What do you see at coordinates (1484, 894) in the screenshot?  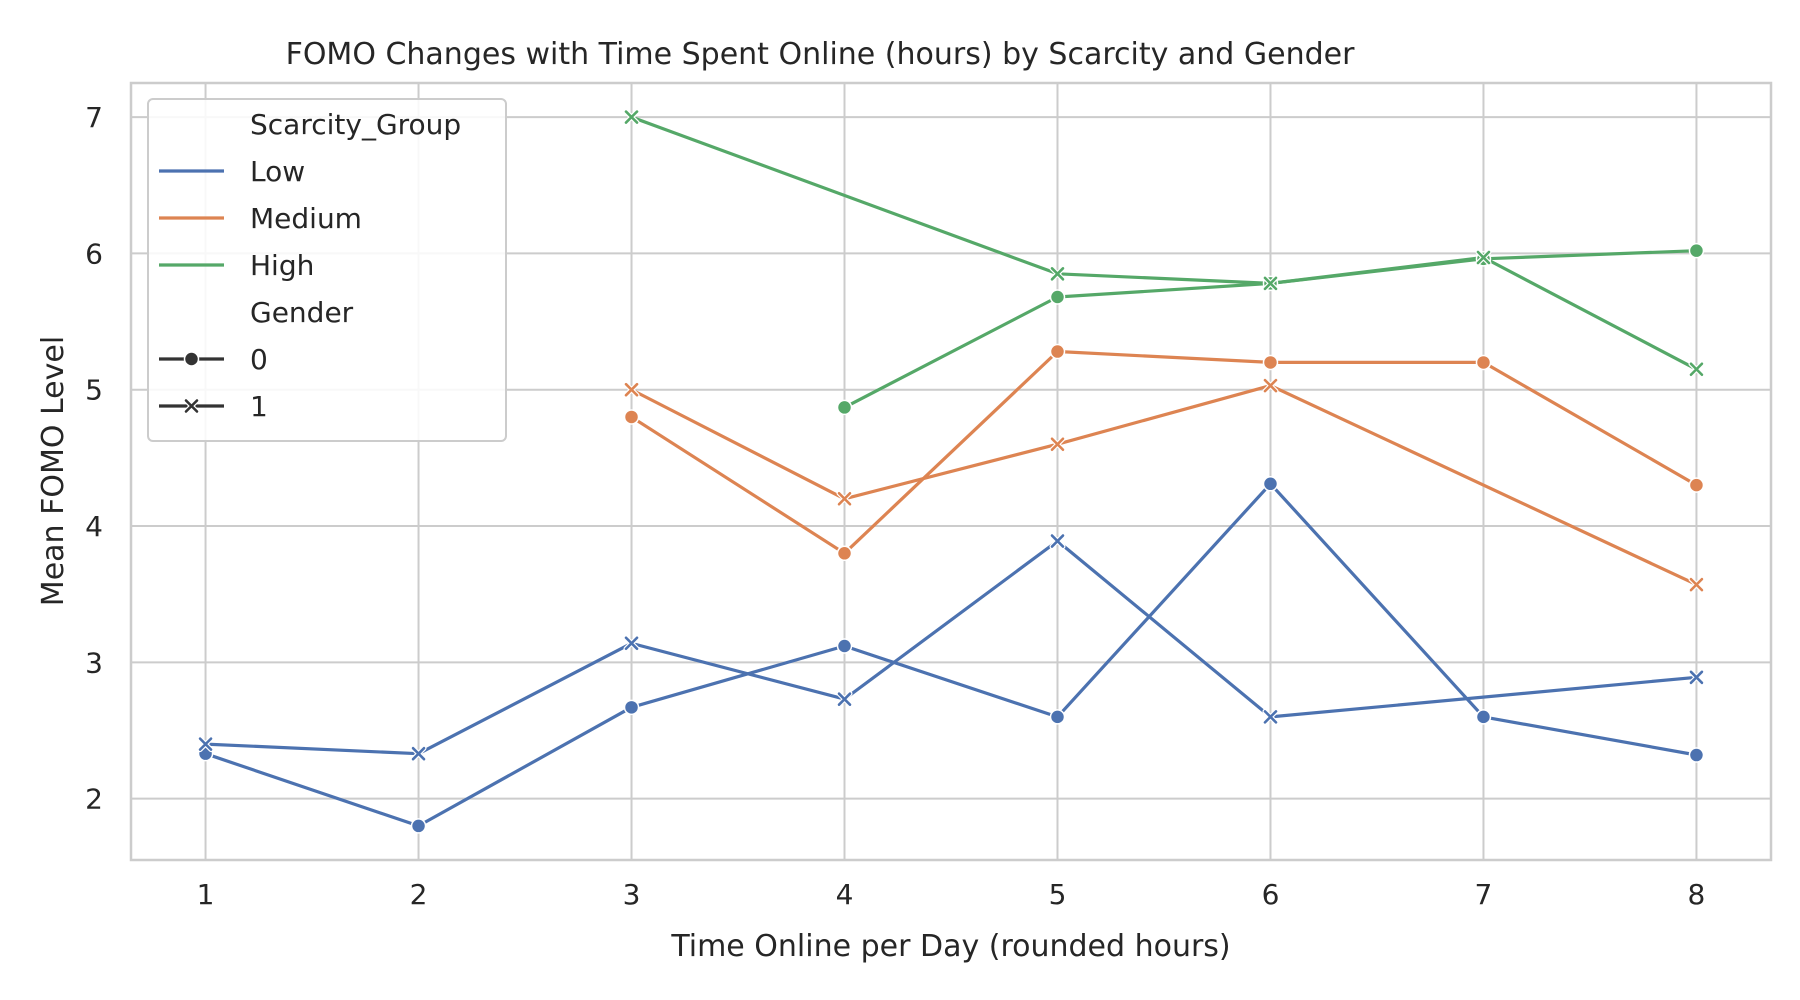 I see `x-tick-label: 7` at bounding box center [1484, 894].